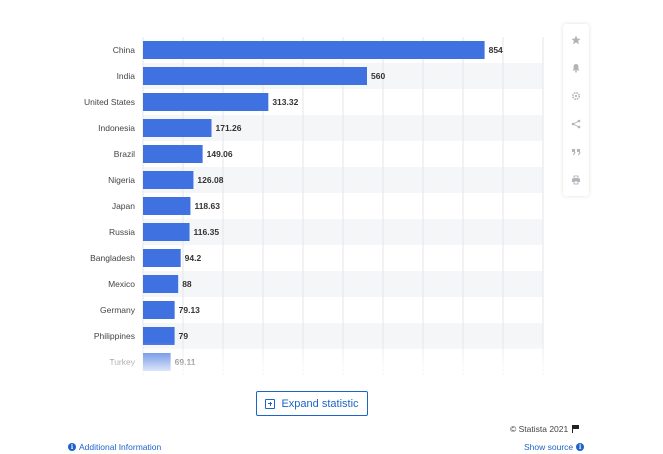 This screenshot has width=663, height=454. Describe the element at coordinates (576, 429) in the screenshot. I see `flag-icon` at that location.